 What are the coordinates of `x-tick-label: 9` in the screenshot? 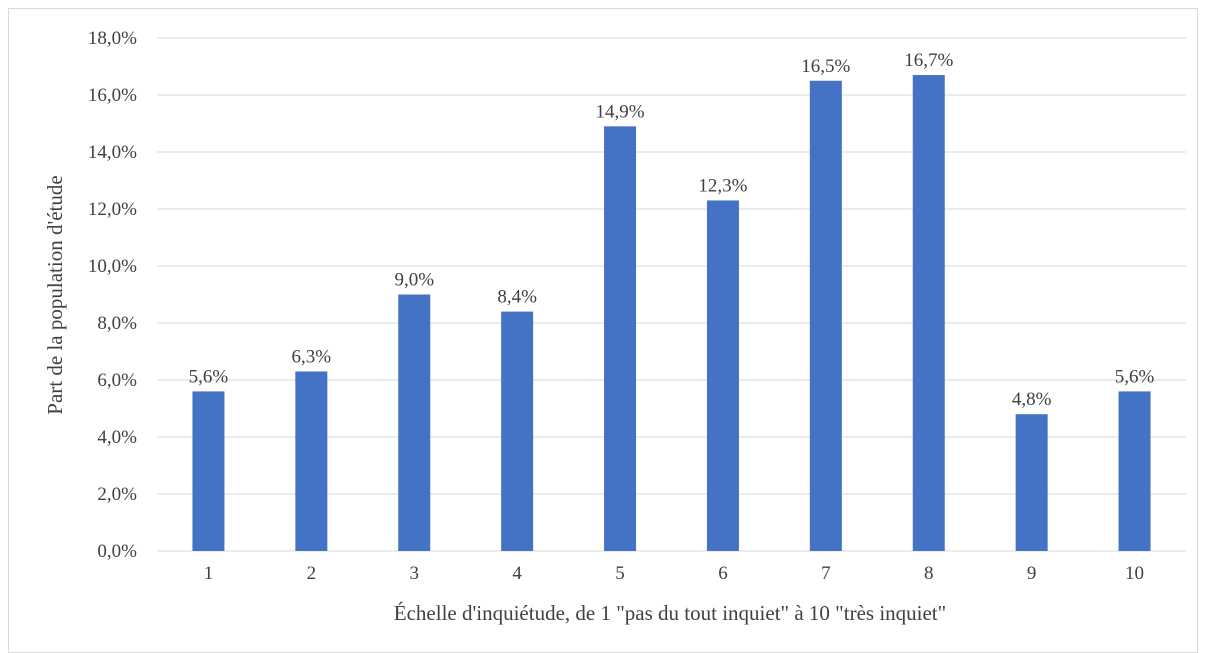 It's located at (1032, 573).